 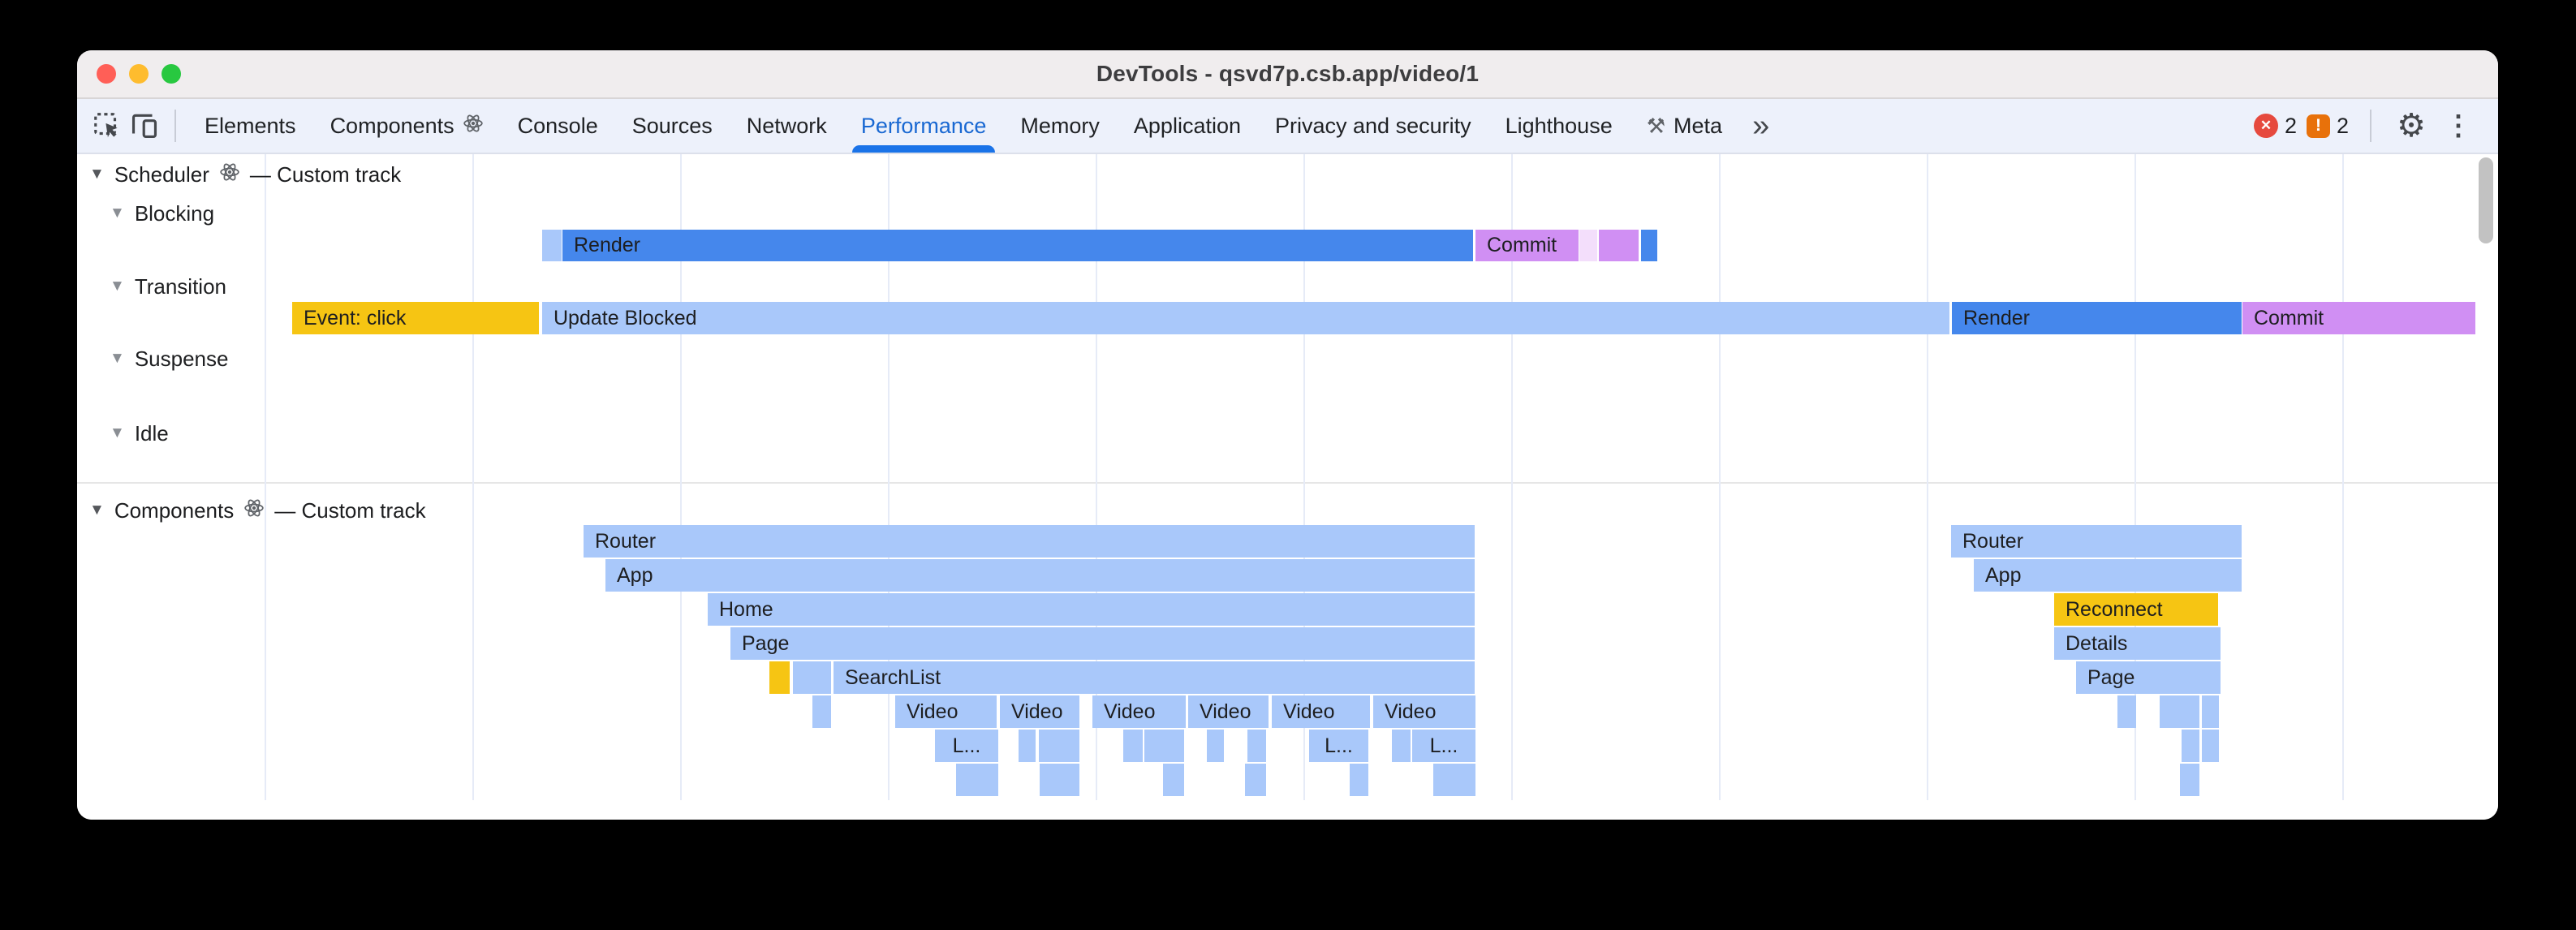 I want to click on tab-performance: Performance, so click(x=924, y=126).